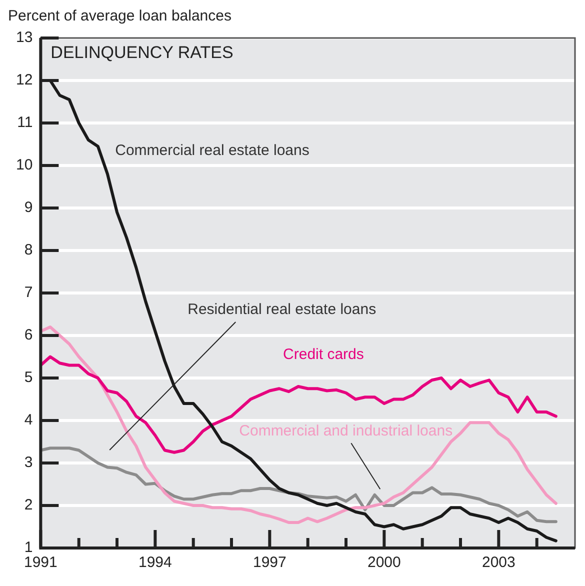  What do you see at coordinates (28, 207) in the screenshot?
I see `y-tick-label: 9` at bounding box center [28, 207].